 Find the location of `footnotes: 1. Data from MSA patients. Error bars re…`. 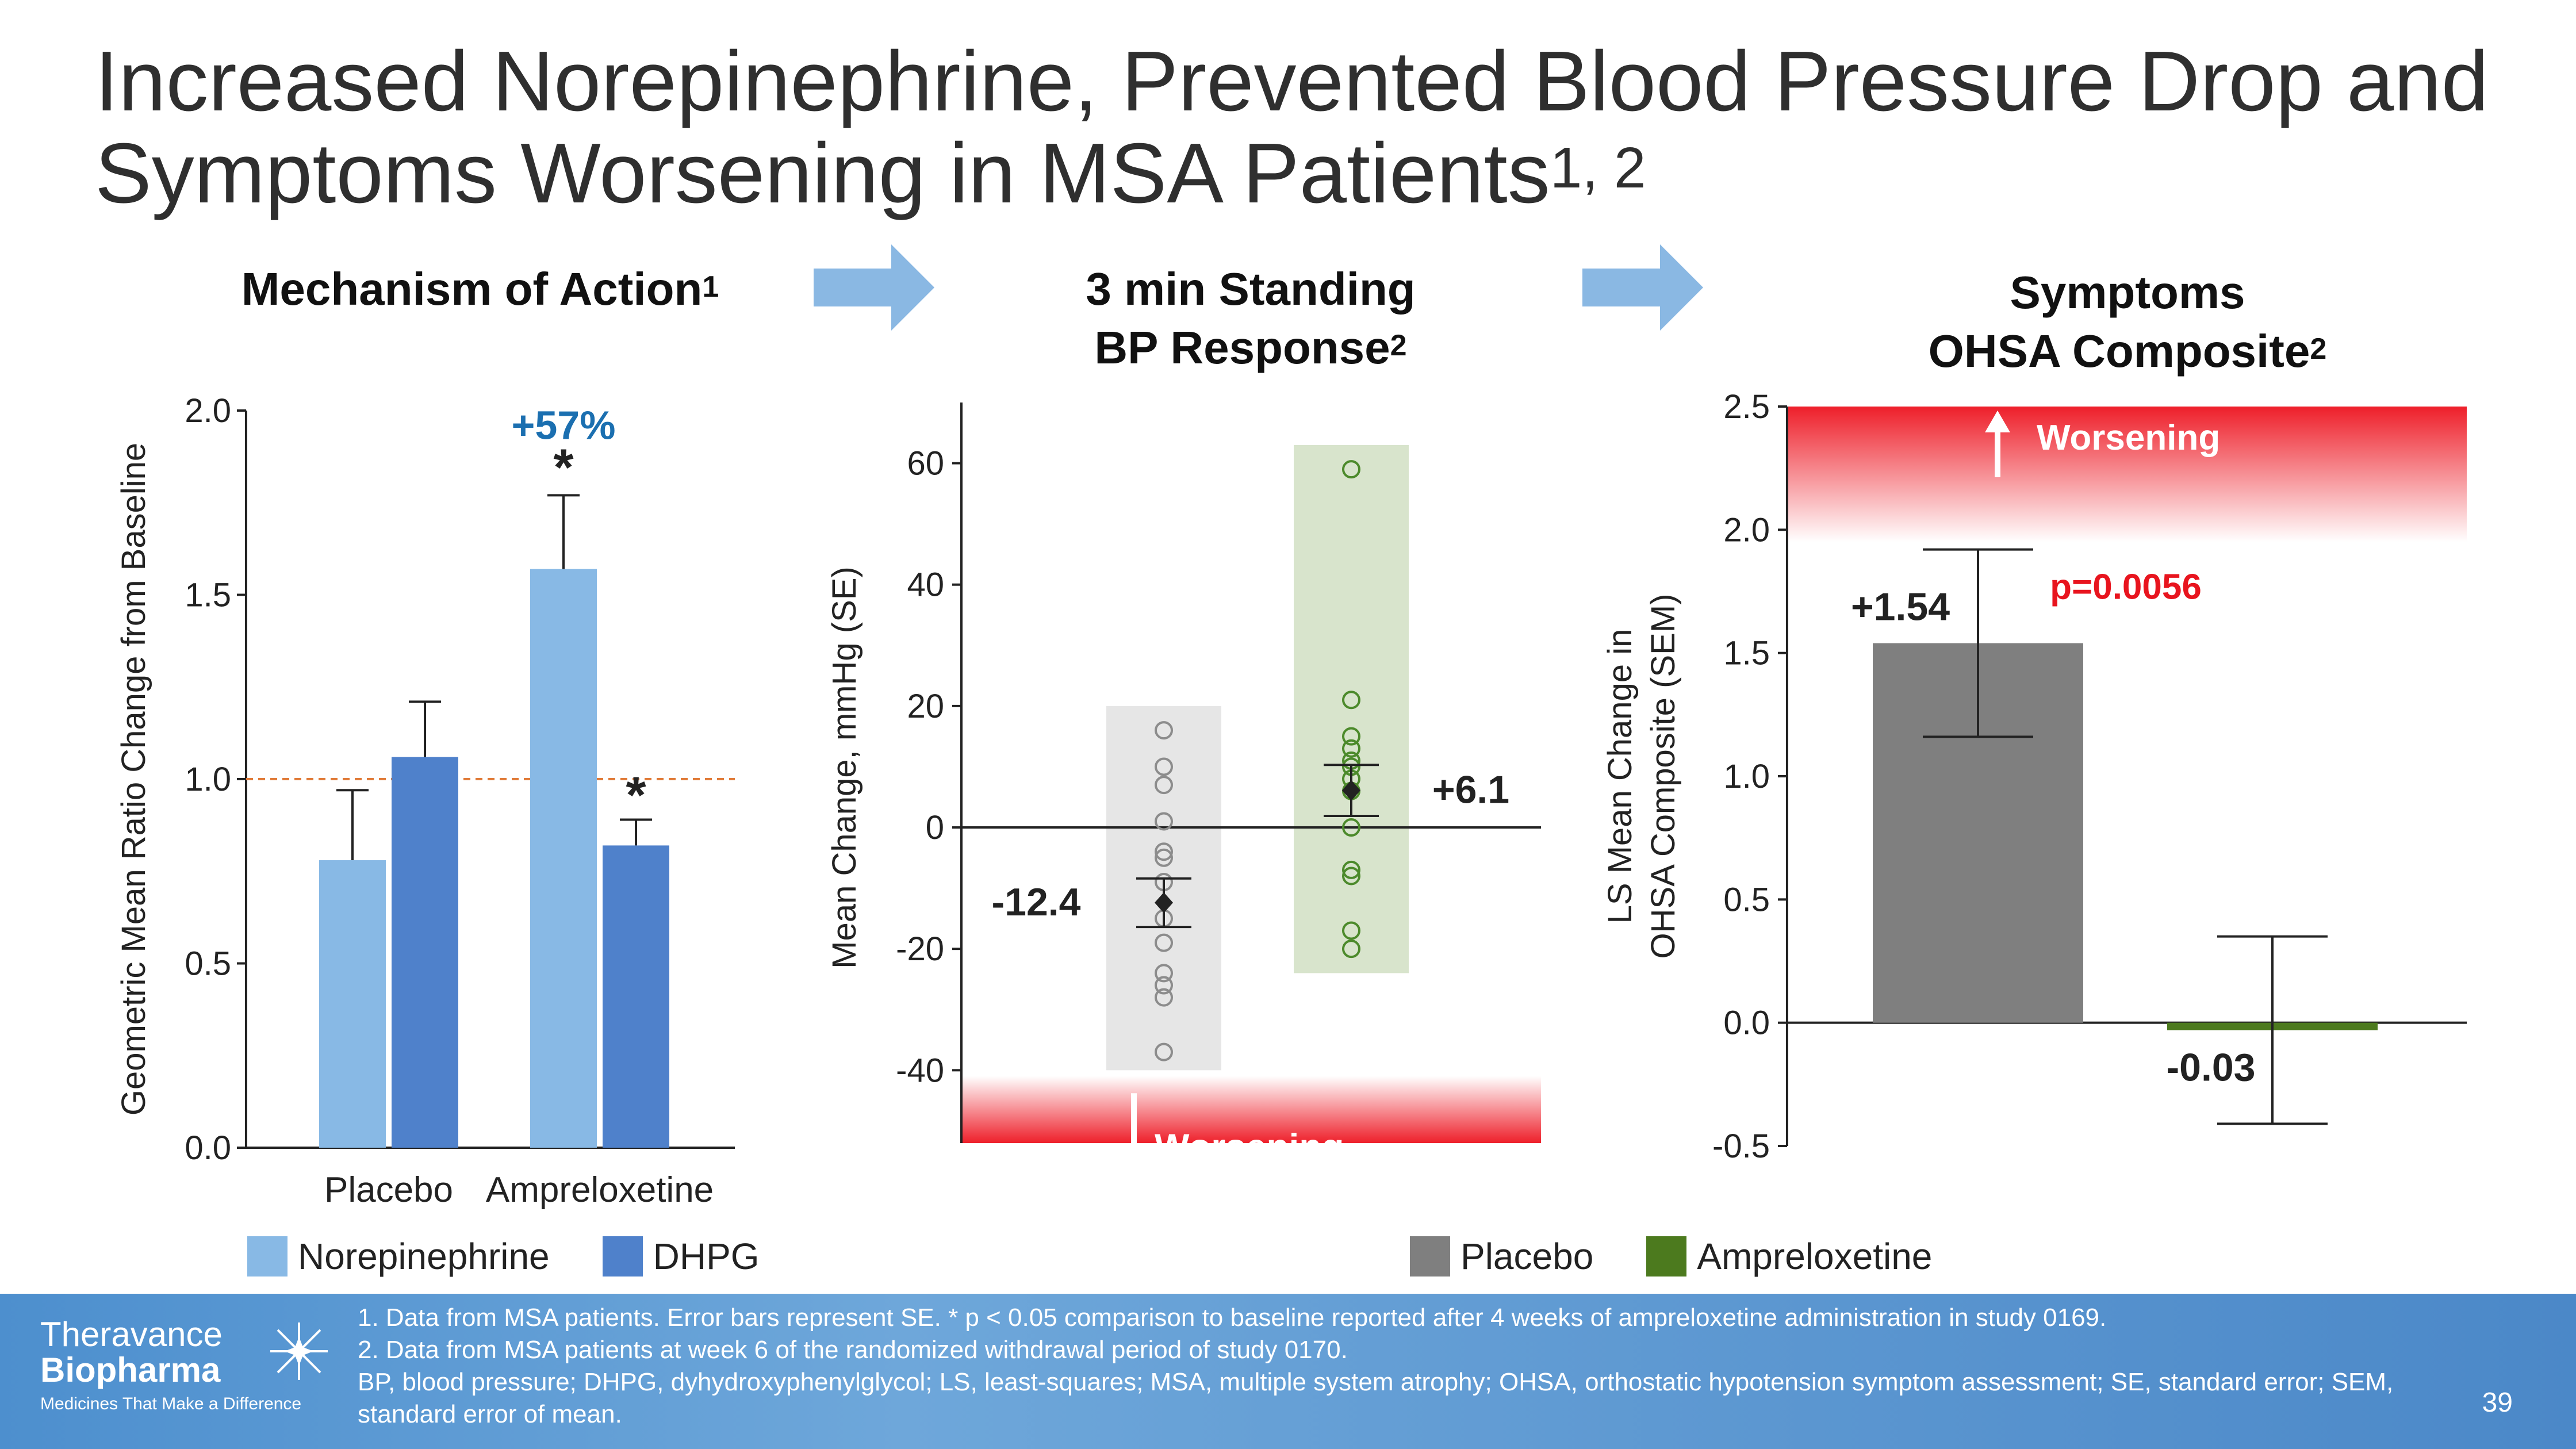

footnotes: 1. Data from MSA patients. Error bars re… is located at coordinates (1378, 1366).